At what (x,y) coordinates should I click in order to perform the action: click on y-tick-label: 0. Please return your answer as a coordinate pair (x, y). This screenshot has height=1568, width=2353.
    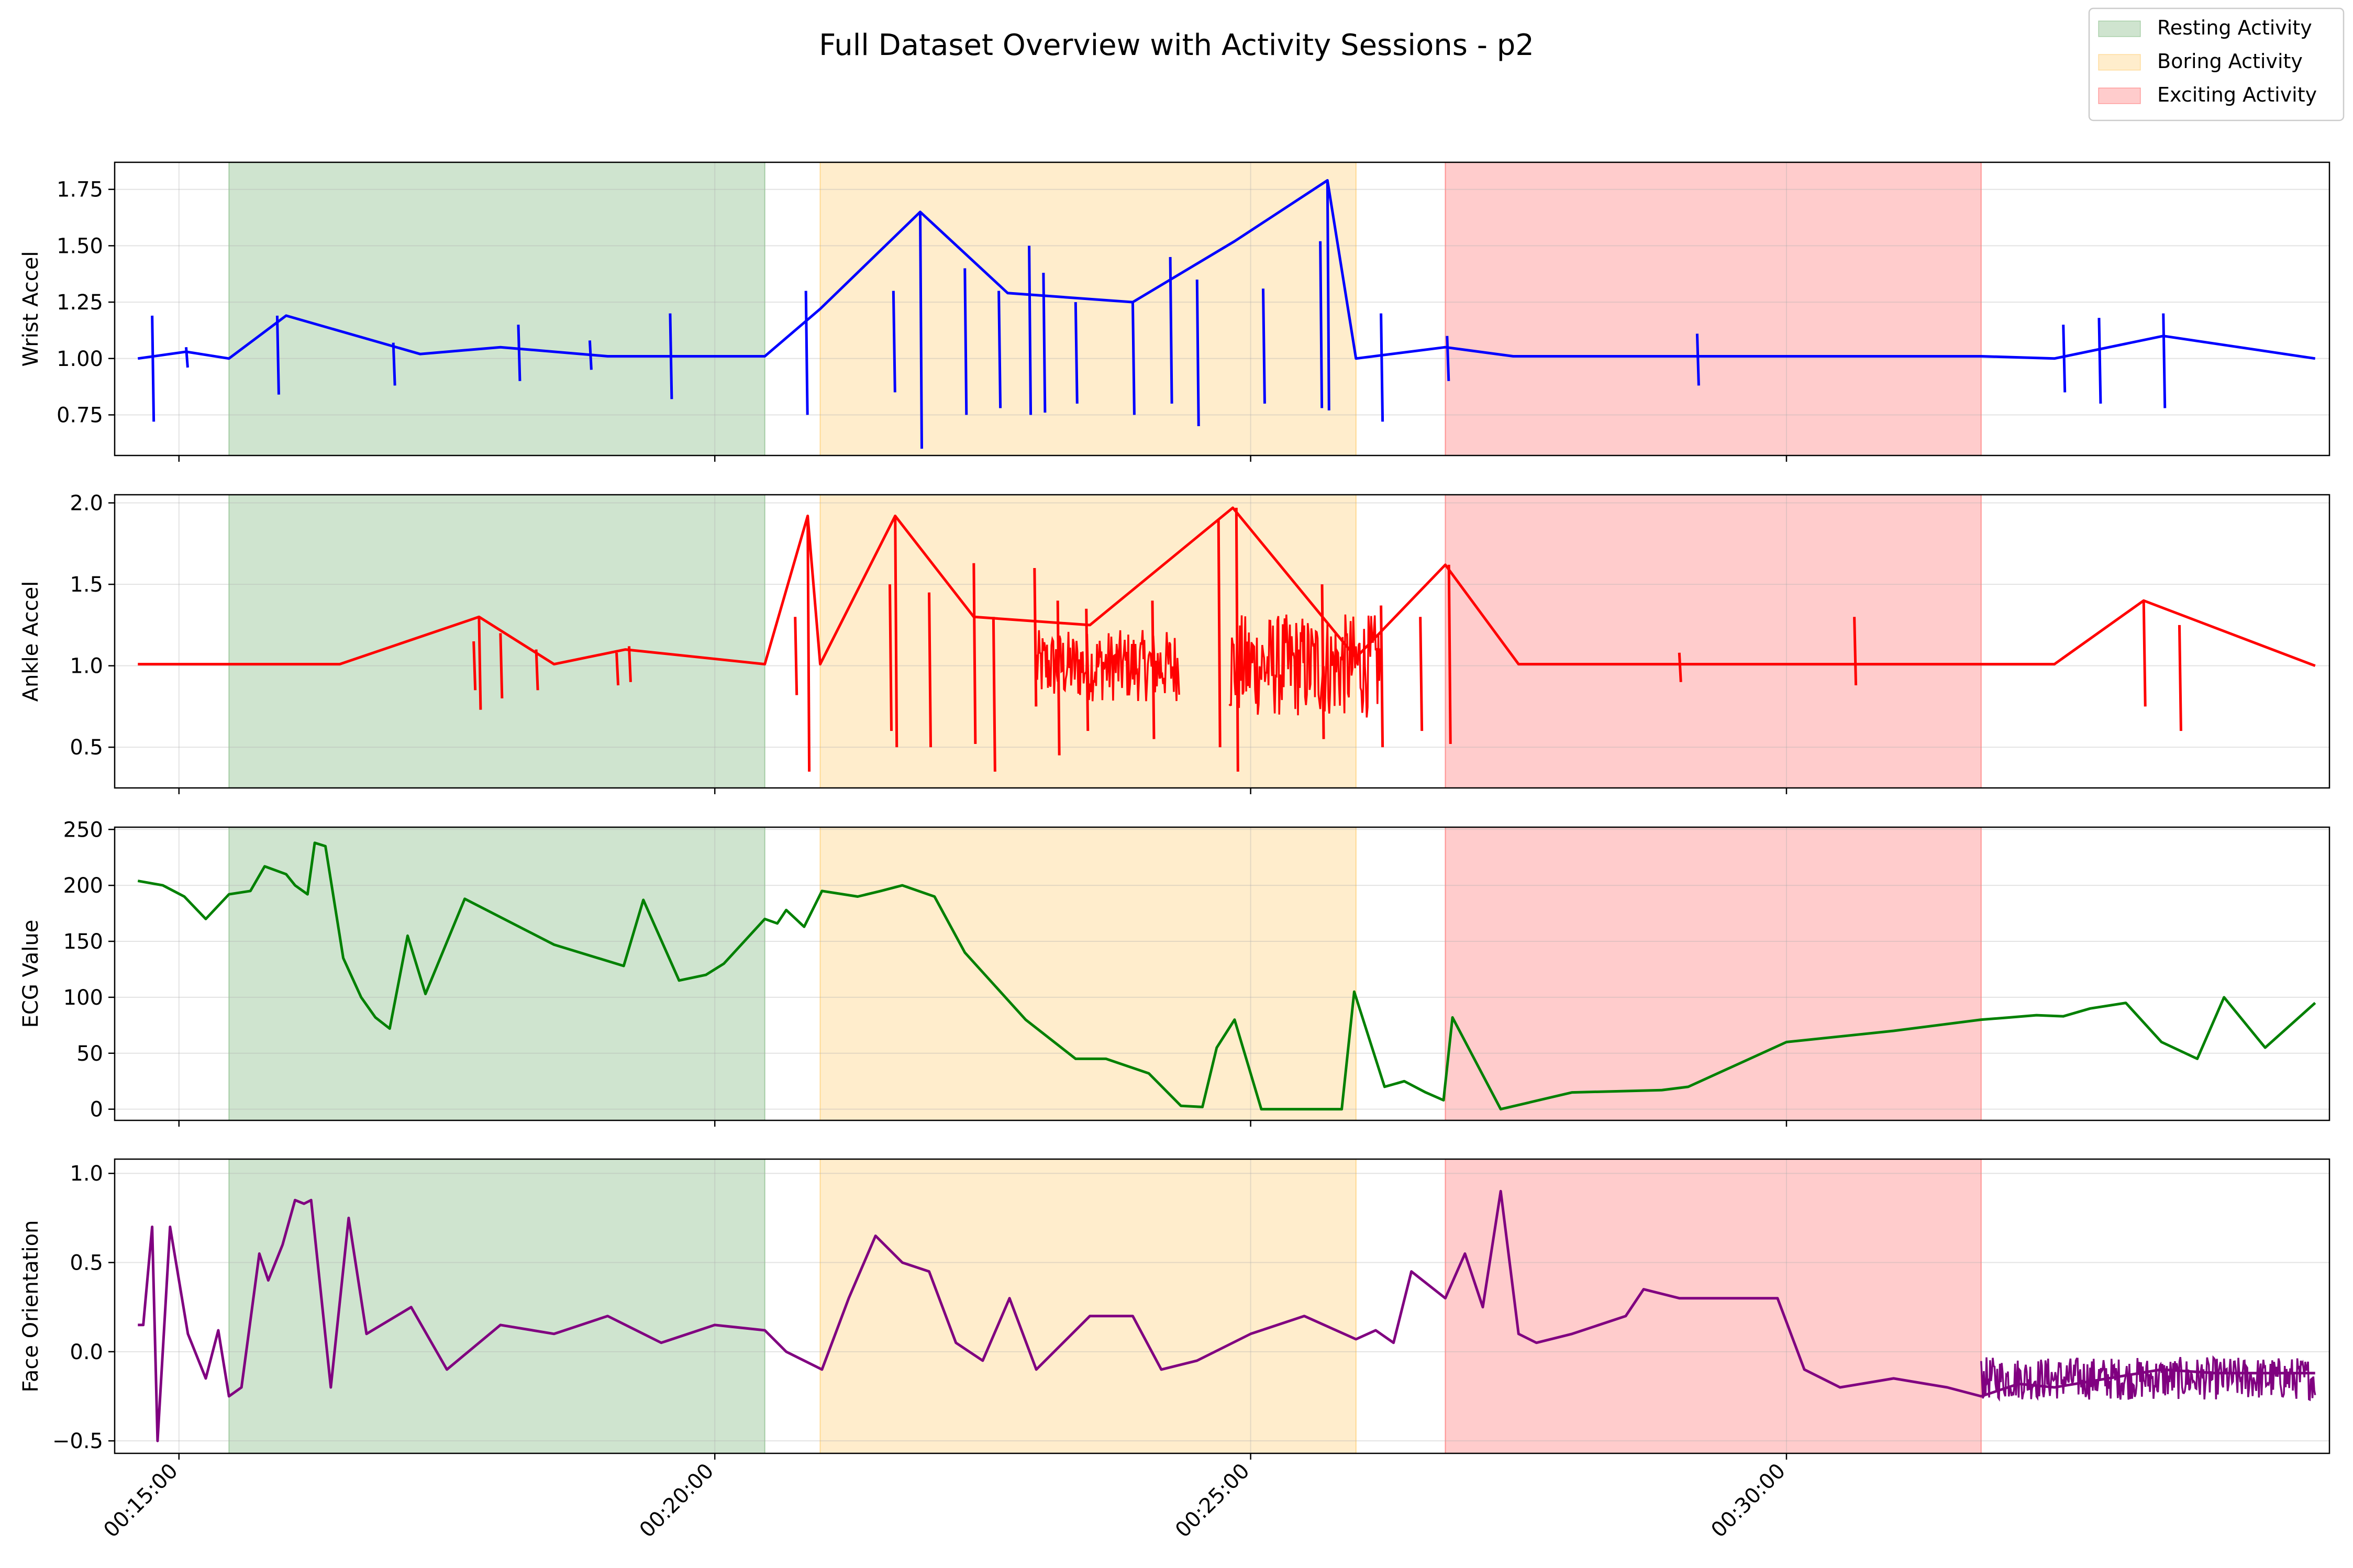
    Looking at the image, I should click on (96, 1110).